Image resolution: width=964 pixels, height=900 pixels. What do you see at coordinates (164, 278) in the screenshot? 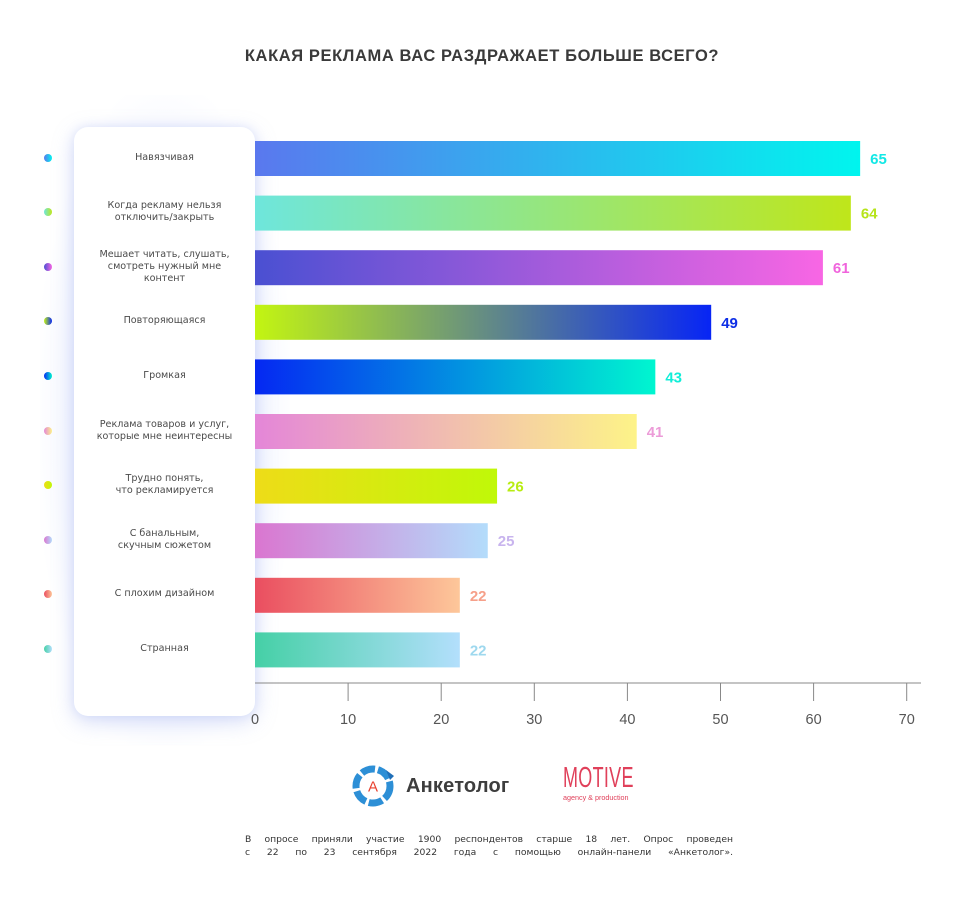
I see `category-label-line: контент` at bounding box center [164, 278].